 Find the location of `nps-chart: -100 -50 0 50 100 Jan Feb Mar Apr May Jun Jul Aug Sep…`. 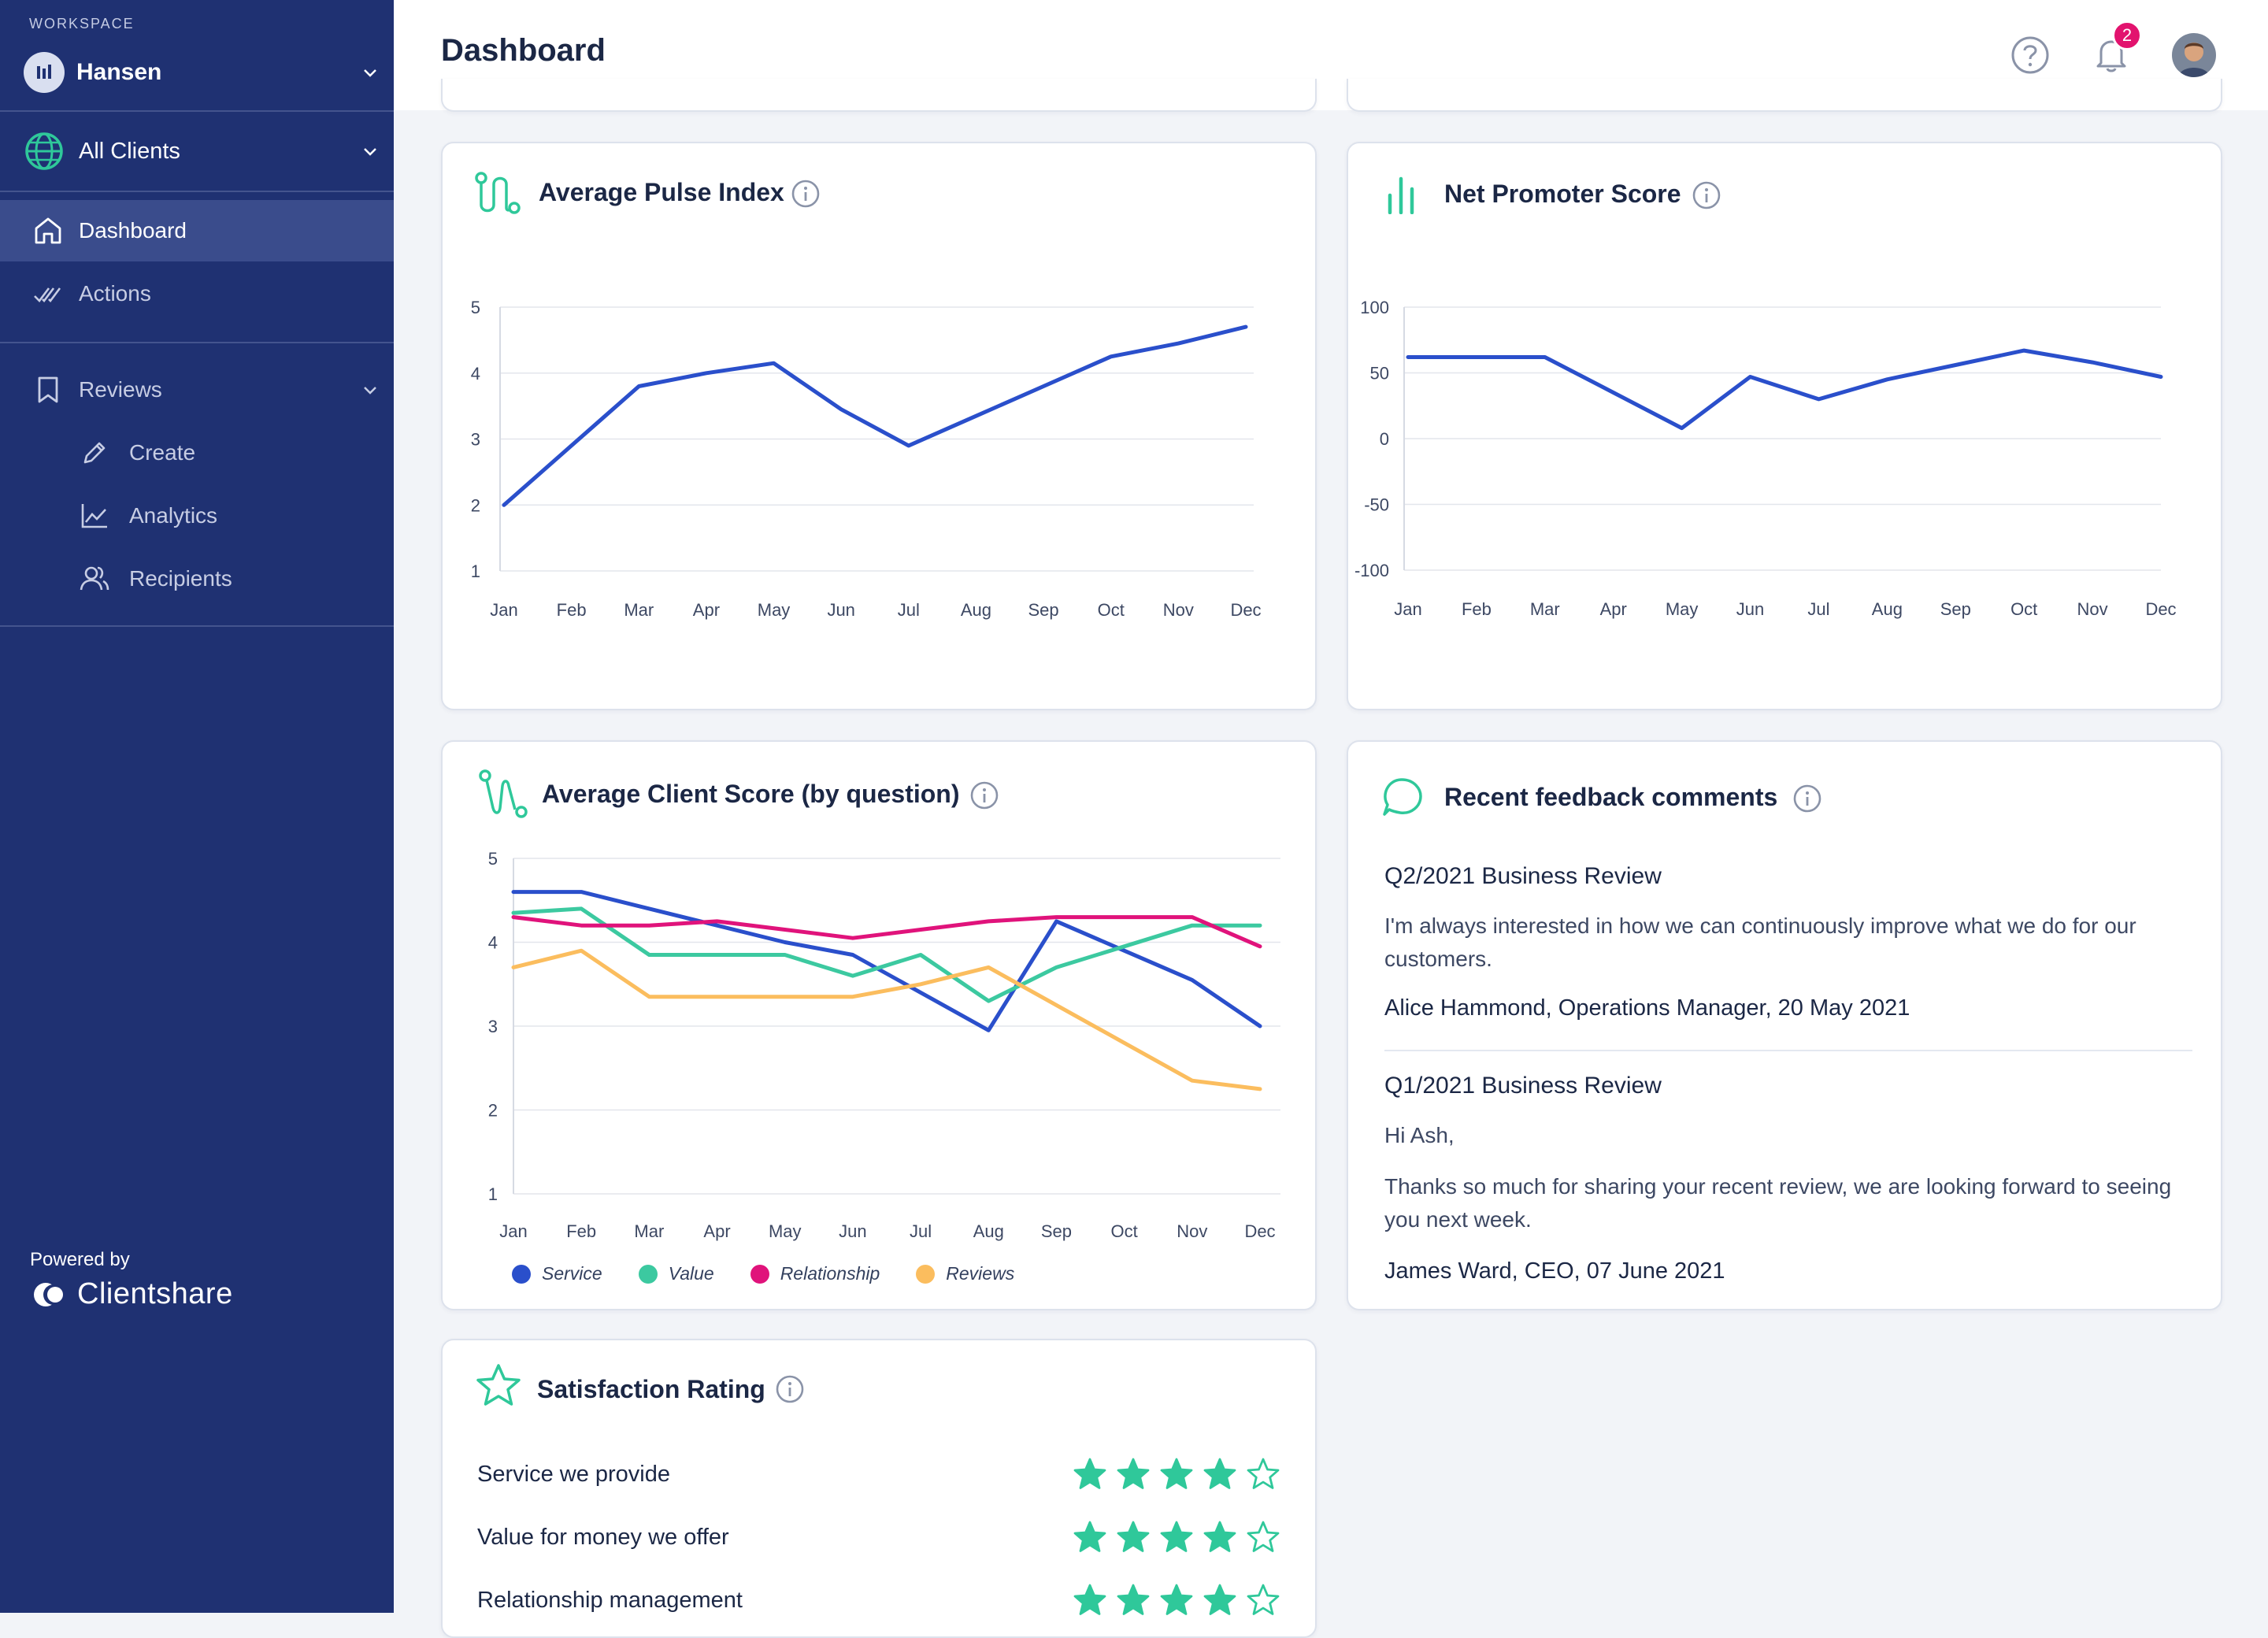

nps-chart: -100 -50 0 50 100 Jan Feb Mar Apr May Jun Jul Aug Sep… is located at coordinates (1765, 458).